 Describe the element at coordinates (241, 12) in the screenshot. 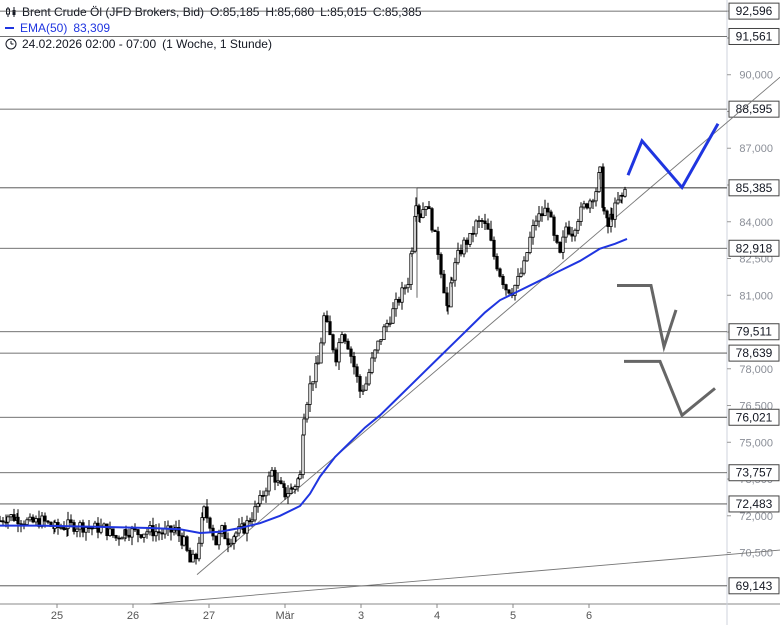

I see `open-value: 85,185` at that location.